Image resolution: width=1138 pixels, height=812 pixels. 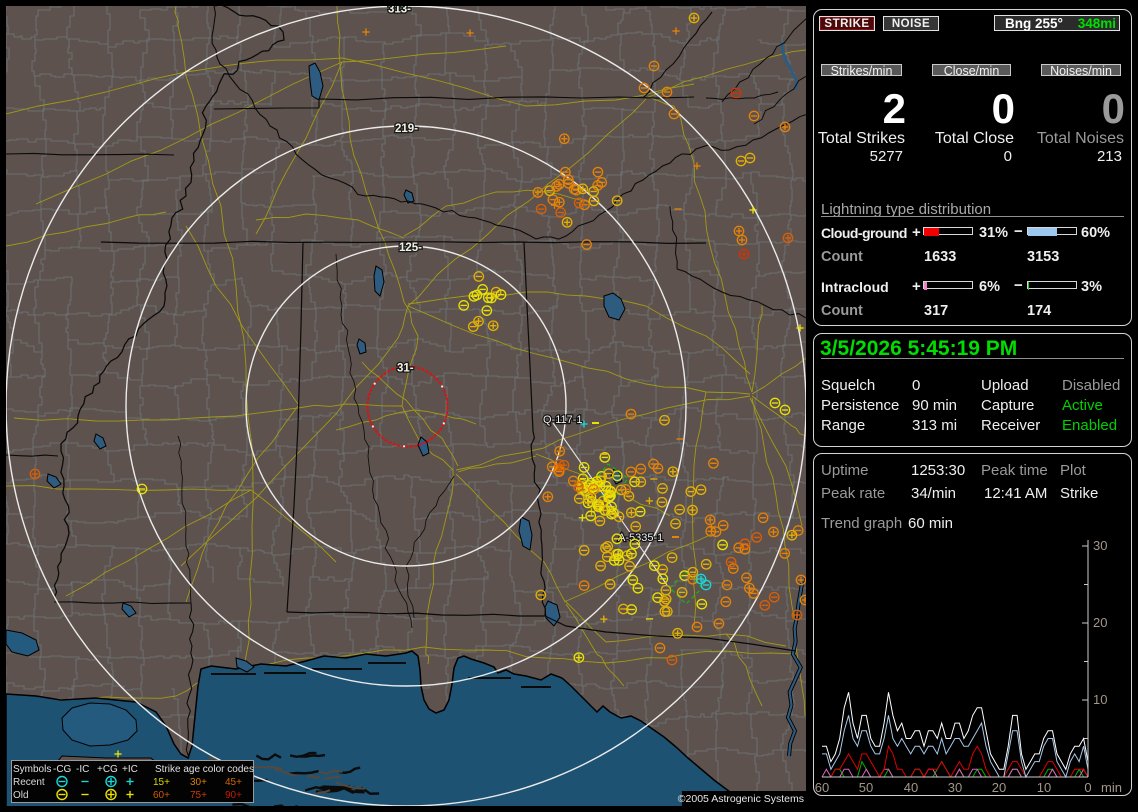 What do you see at coordinates (822, 787) in the screenshot?
I see `svg-text: 60` at bounding box center [822, 787].